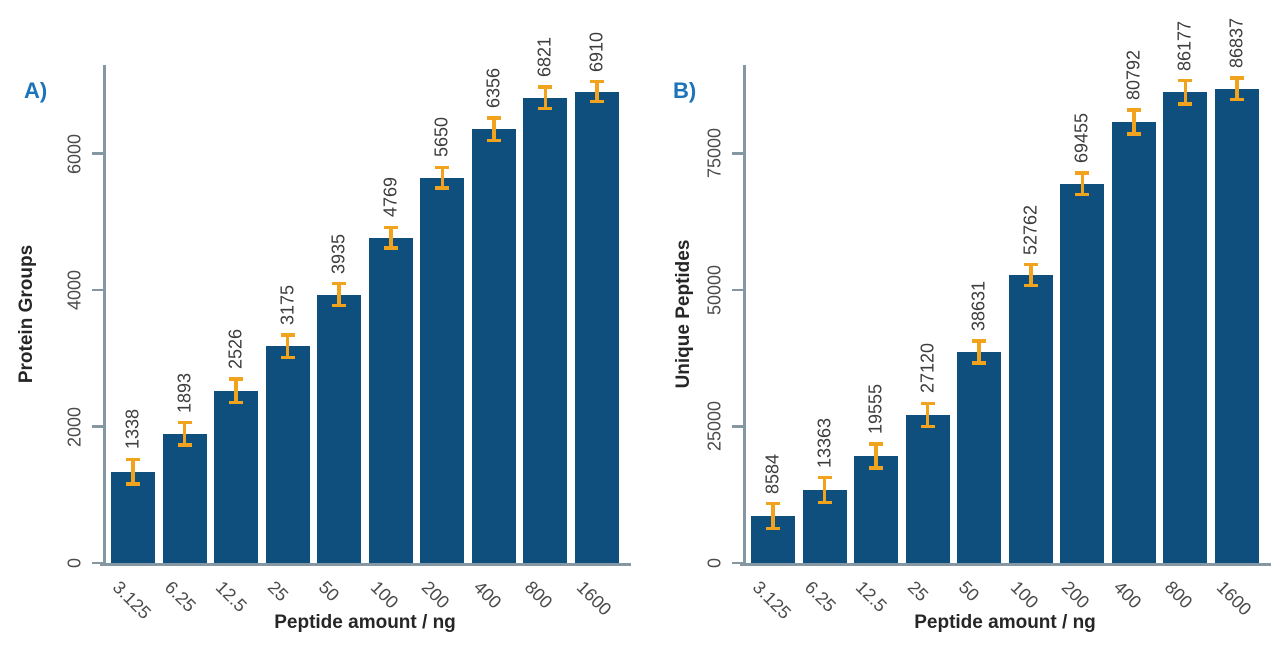 The width and height of the screenshot is (1280, 655). I want to click on panel-b-y-tick-label: 25000, so click(714, 426).